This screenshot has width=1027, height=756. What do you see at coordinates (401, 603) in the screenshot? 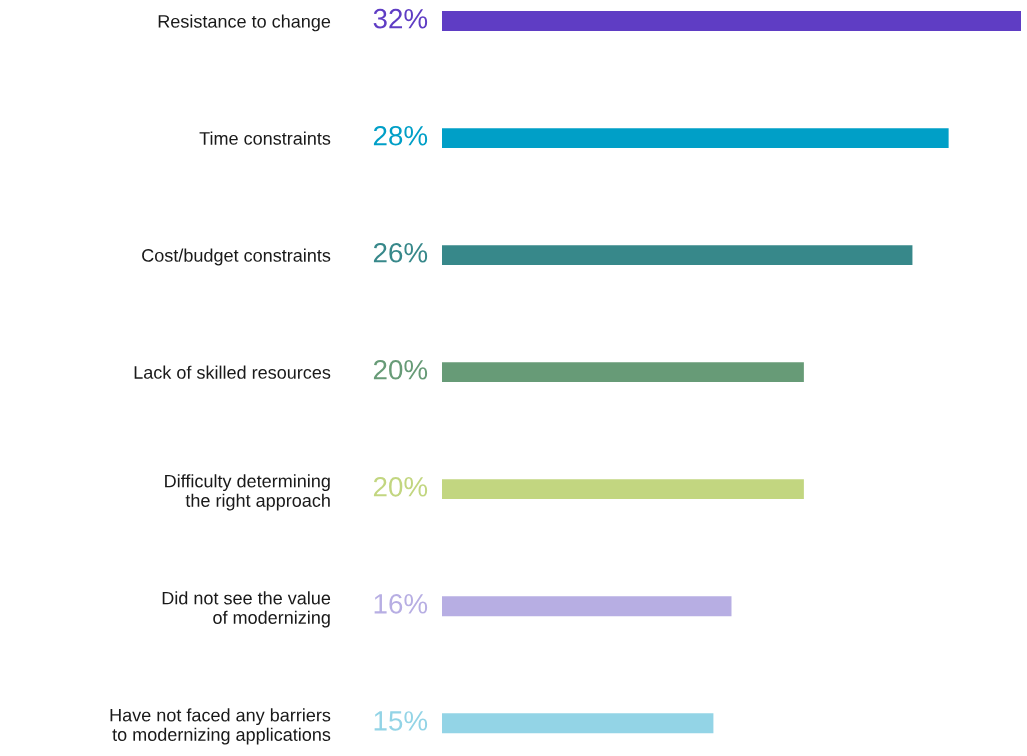
I see `data-label: 16%` at bounding box center [401, 603].